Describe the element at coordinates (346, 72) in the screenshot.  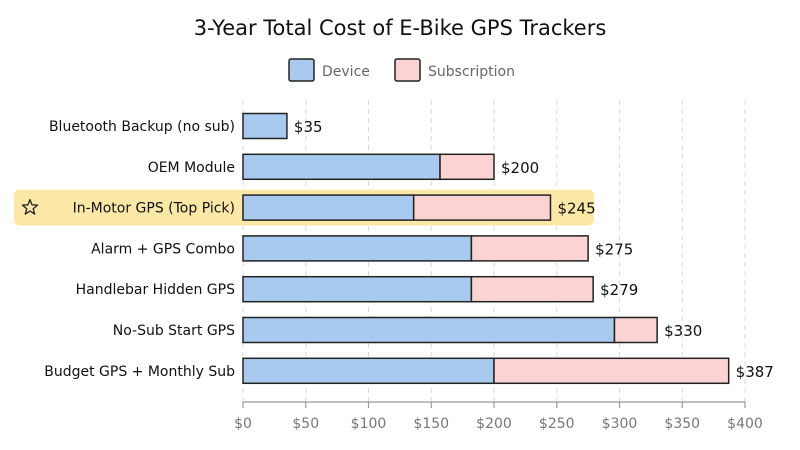
I see `legend-label-device: Device` at that location.